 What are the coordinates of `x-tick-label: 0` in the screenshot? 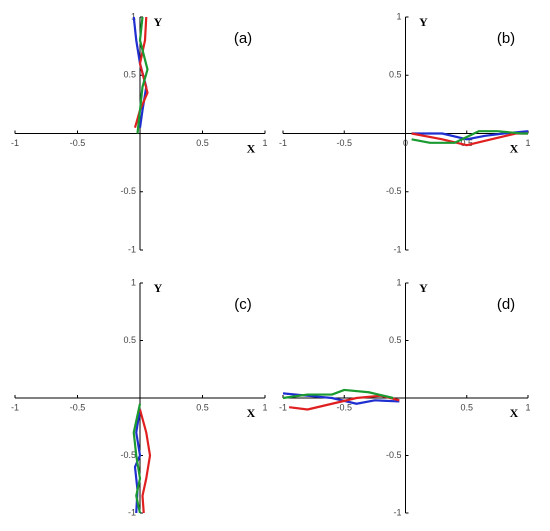 It's located at (405, 143).